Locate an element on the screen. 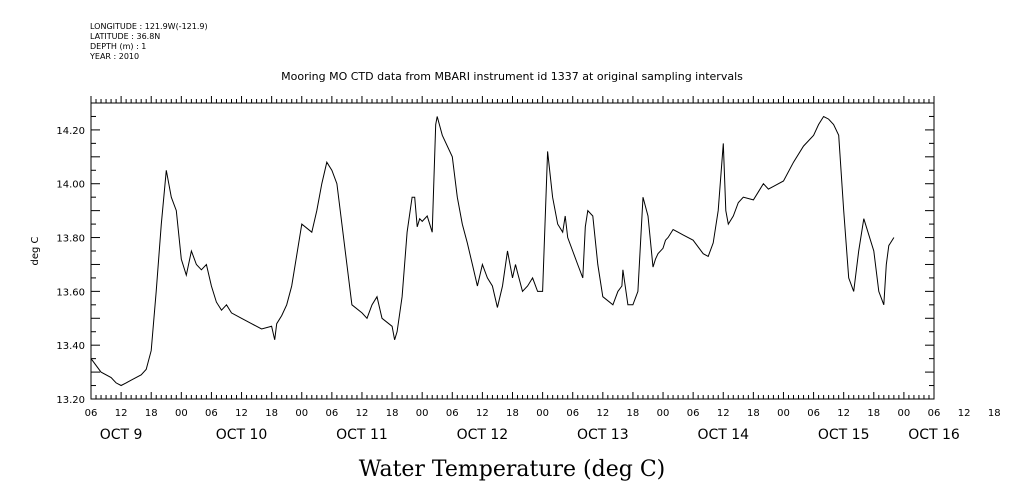  x-day-label: OCT 10 is located at coordinates (242, 435).